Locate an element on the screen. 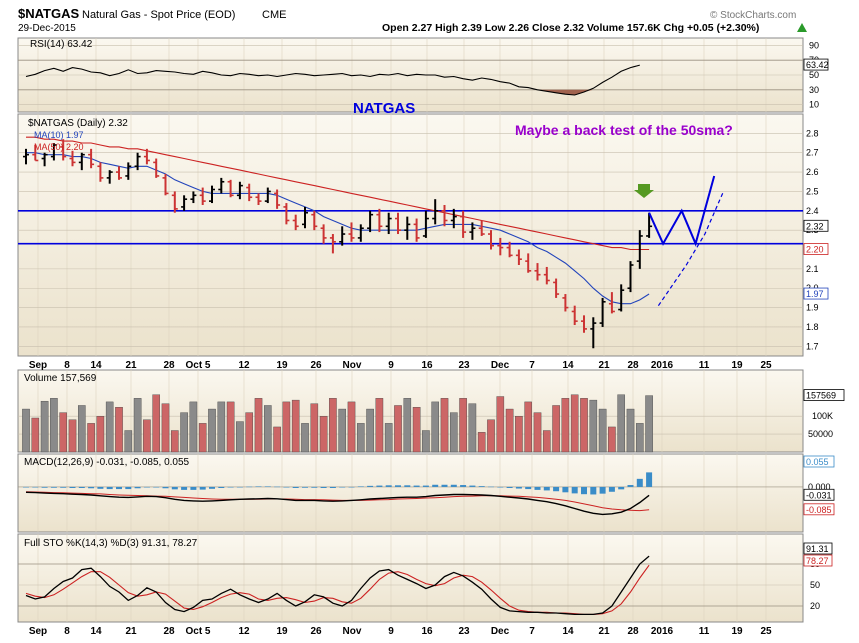 Image resolution: width=859 pixels, height=643 pixels. x-tick-label-top: Sep is located at coordinates (38, 365).